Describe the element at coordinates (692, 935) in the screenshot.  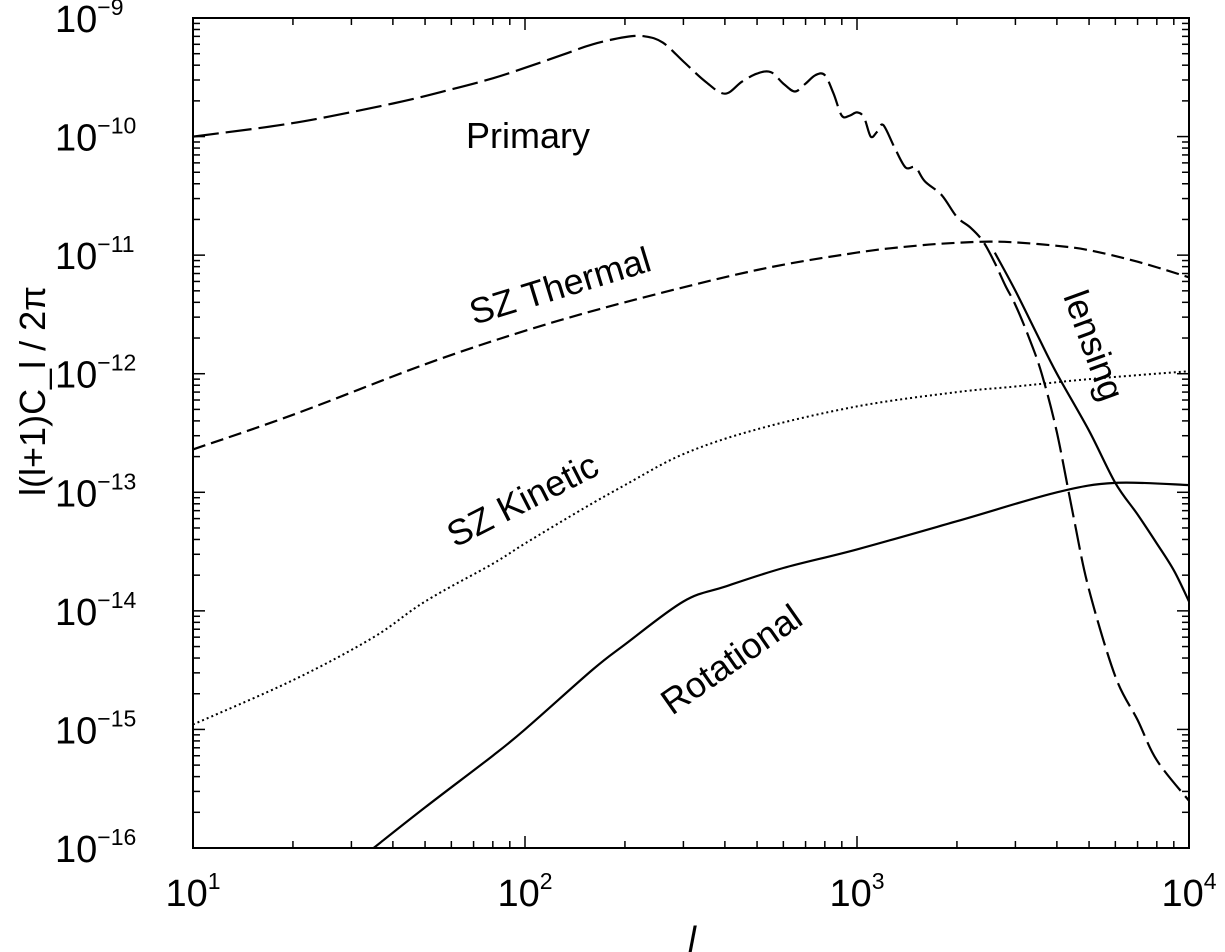
I see `x-axis-title: l` at that location.